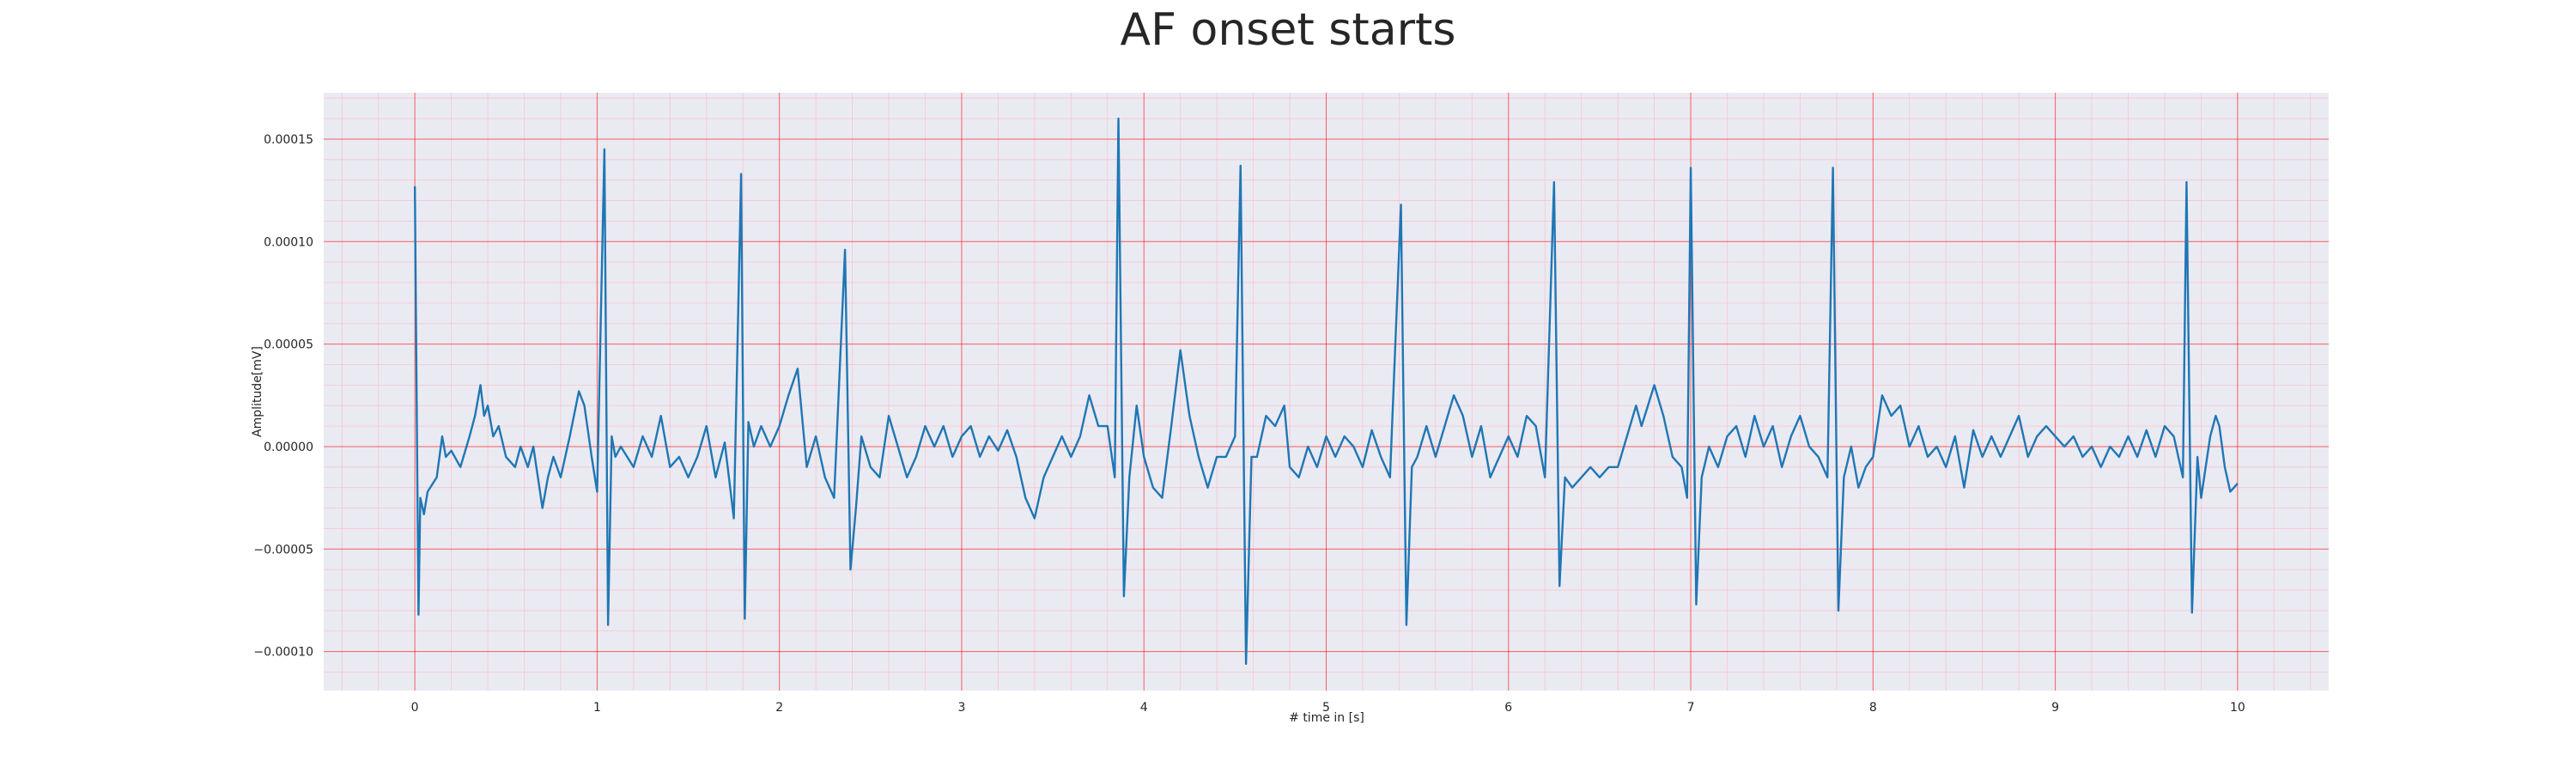 Image resolution: width=2576 pixels, height=773 pixels. I want to click on x-tick-label: 4, so click(1144, 708).